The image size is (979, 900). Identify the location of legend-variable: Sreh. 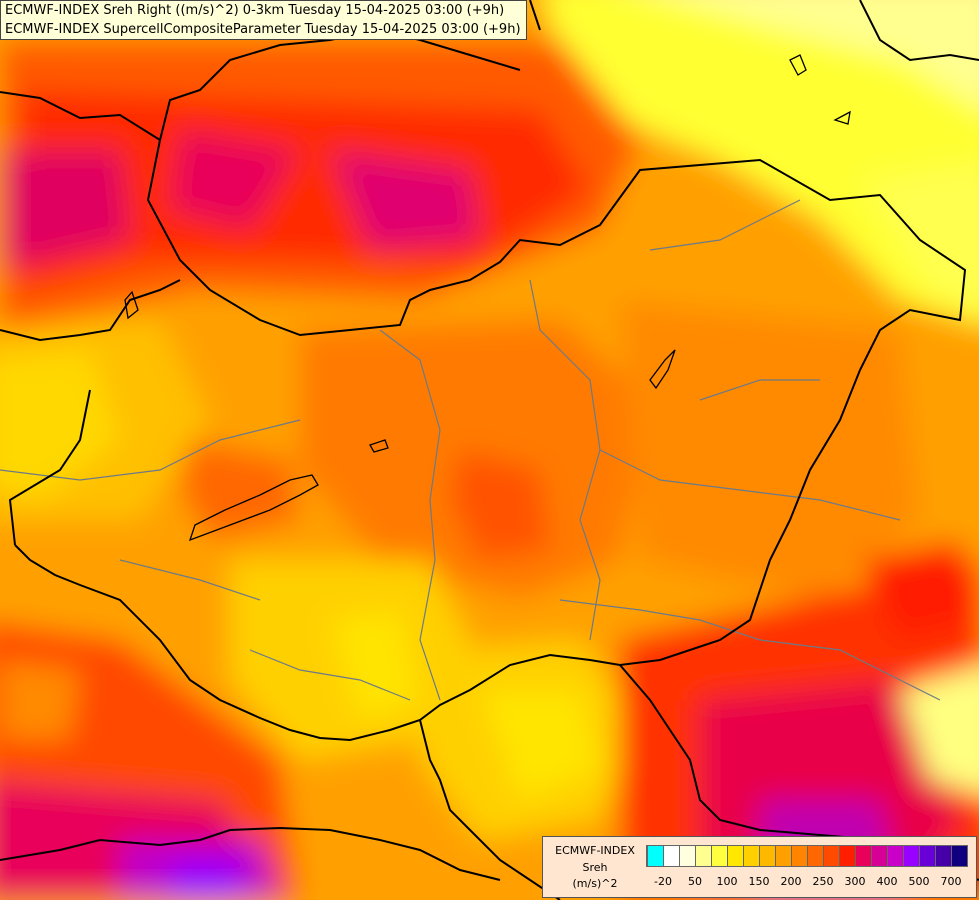
(595, 867).